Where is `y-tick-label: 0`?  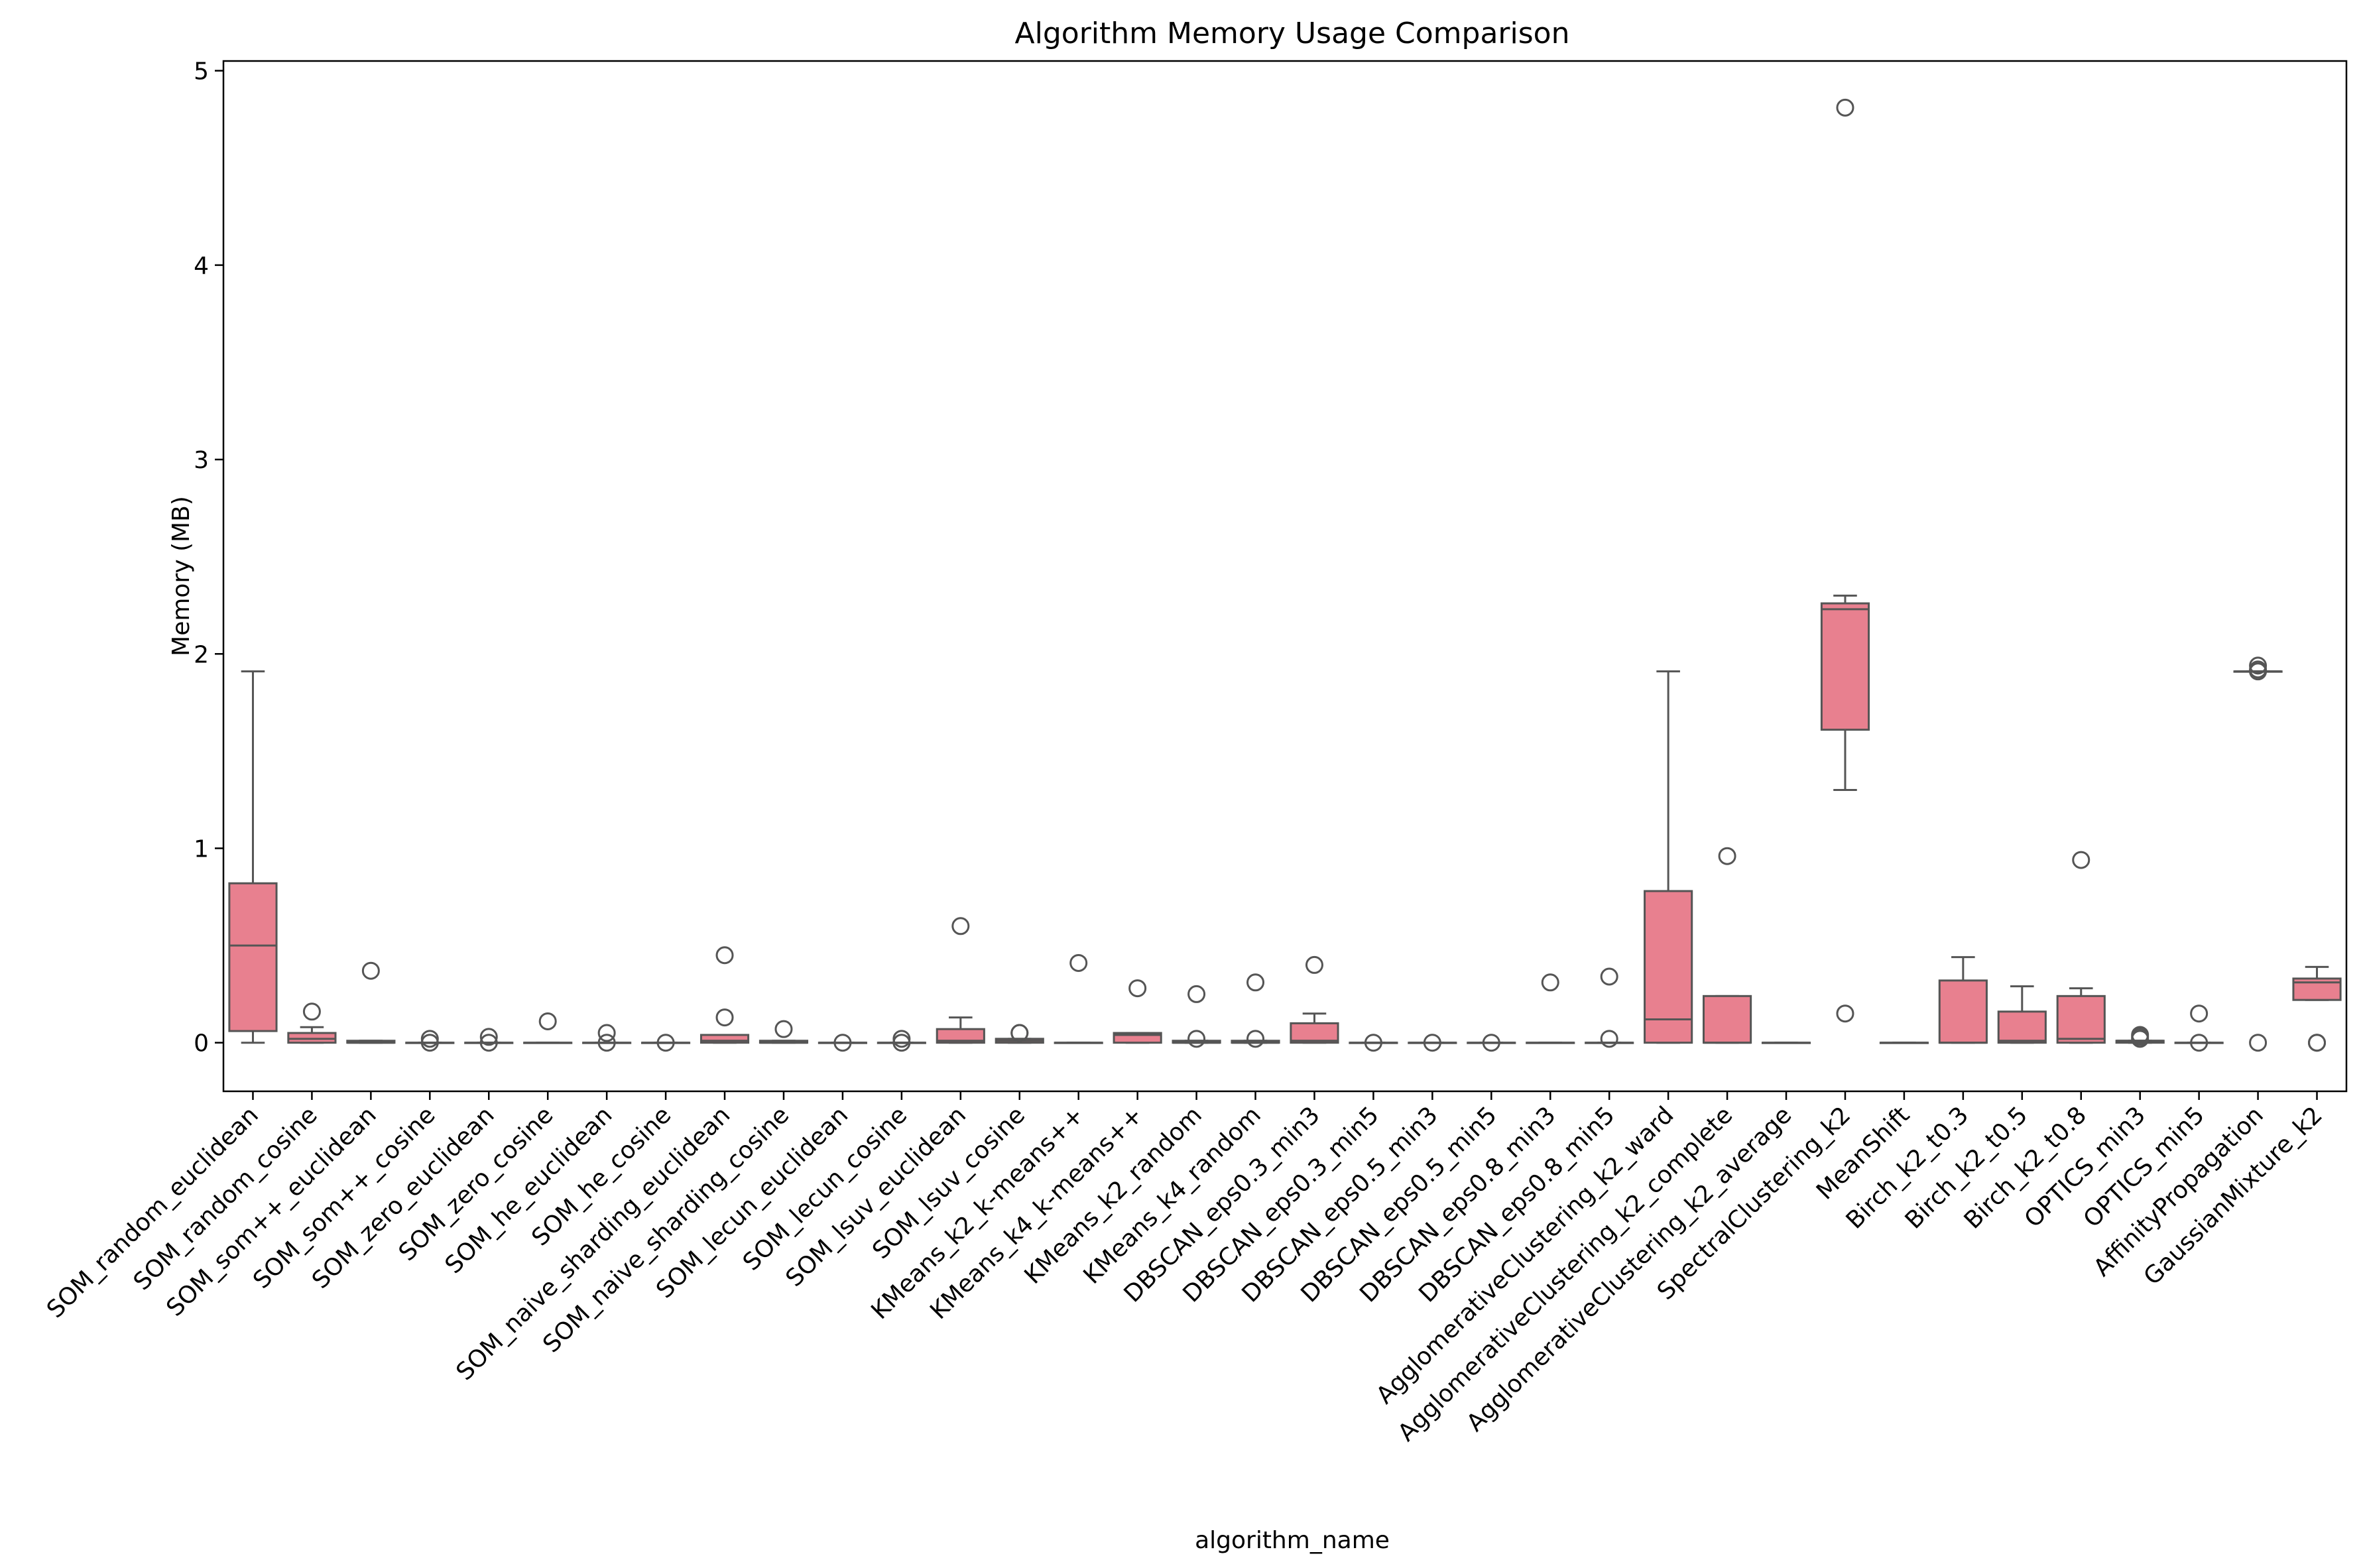
y-tick-label: 0 is located at coordinates (202, 1043).